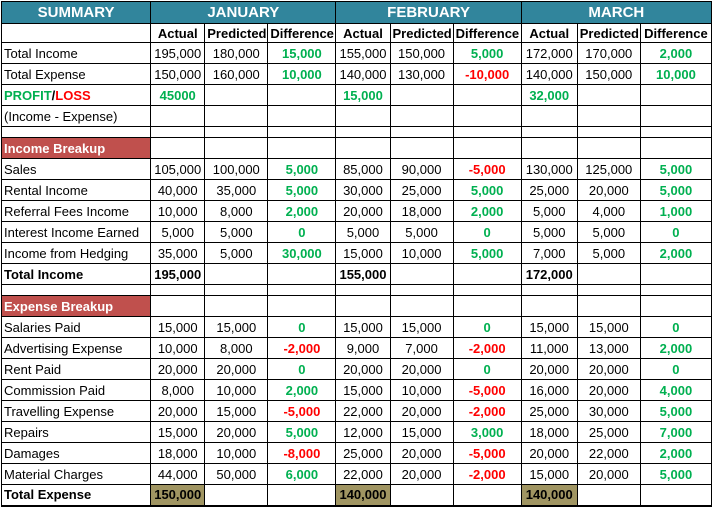 This screenshot has height=508, width=713. What do you see at coordinates (236, 74) in the screenshot?
I see `value-cell-r1-c1: 160,000` at bounding box center [236, 74].